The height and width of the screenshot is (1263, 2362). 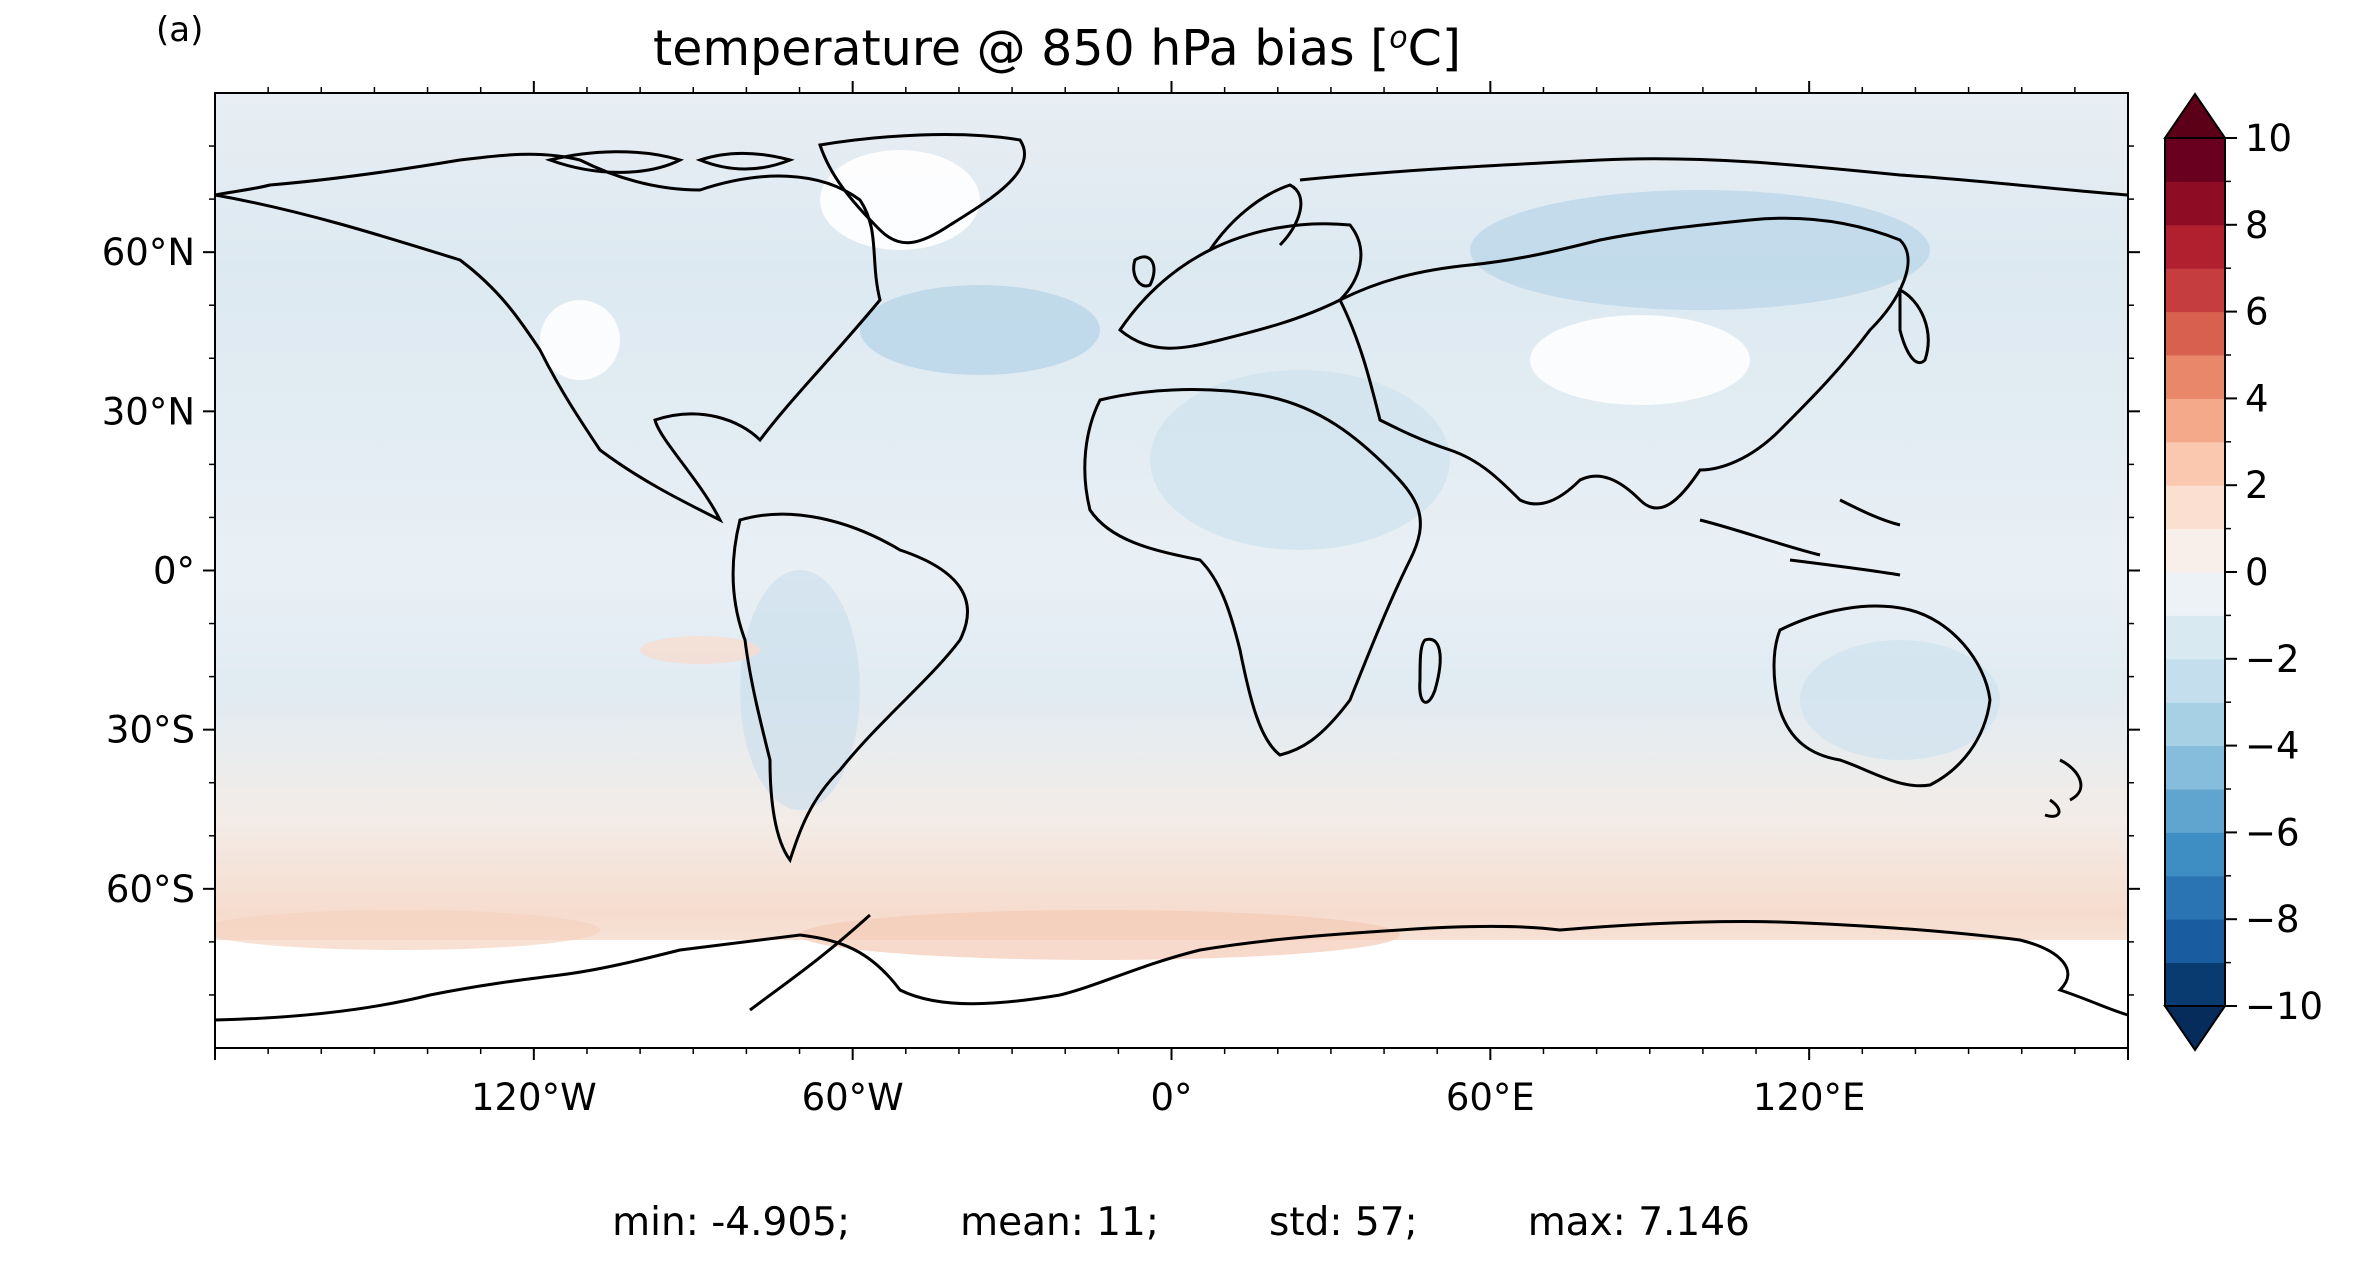 I want to click on colorbar-tick-label: 0, so click(x=2257, y=572).